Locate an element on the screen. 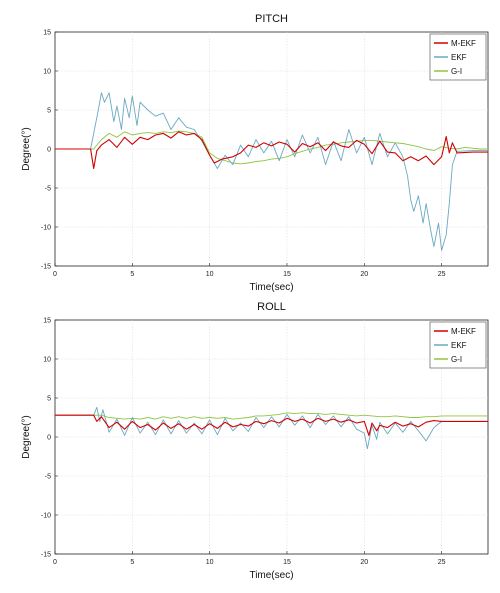 The height and width of the screenshot is (593, 500). series-lines is located at coordinates (271, 428).